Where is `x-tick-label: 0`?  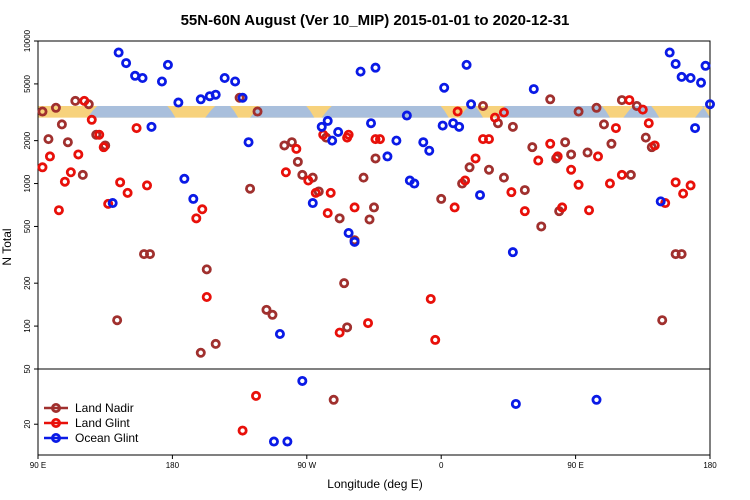 x-tick-label: 0 is located at coordinates (441, 465).